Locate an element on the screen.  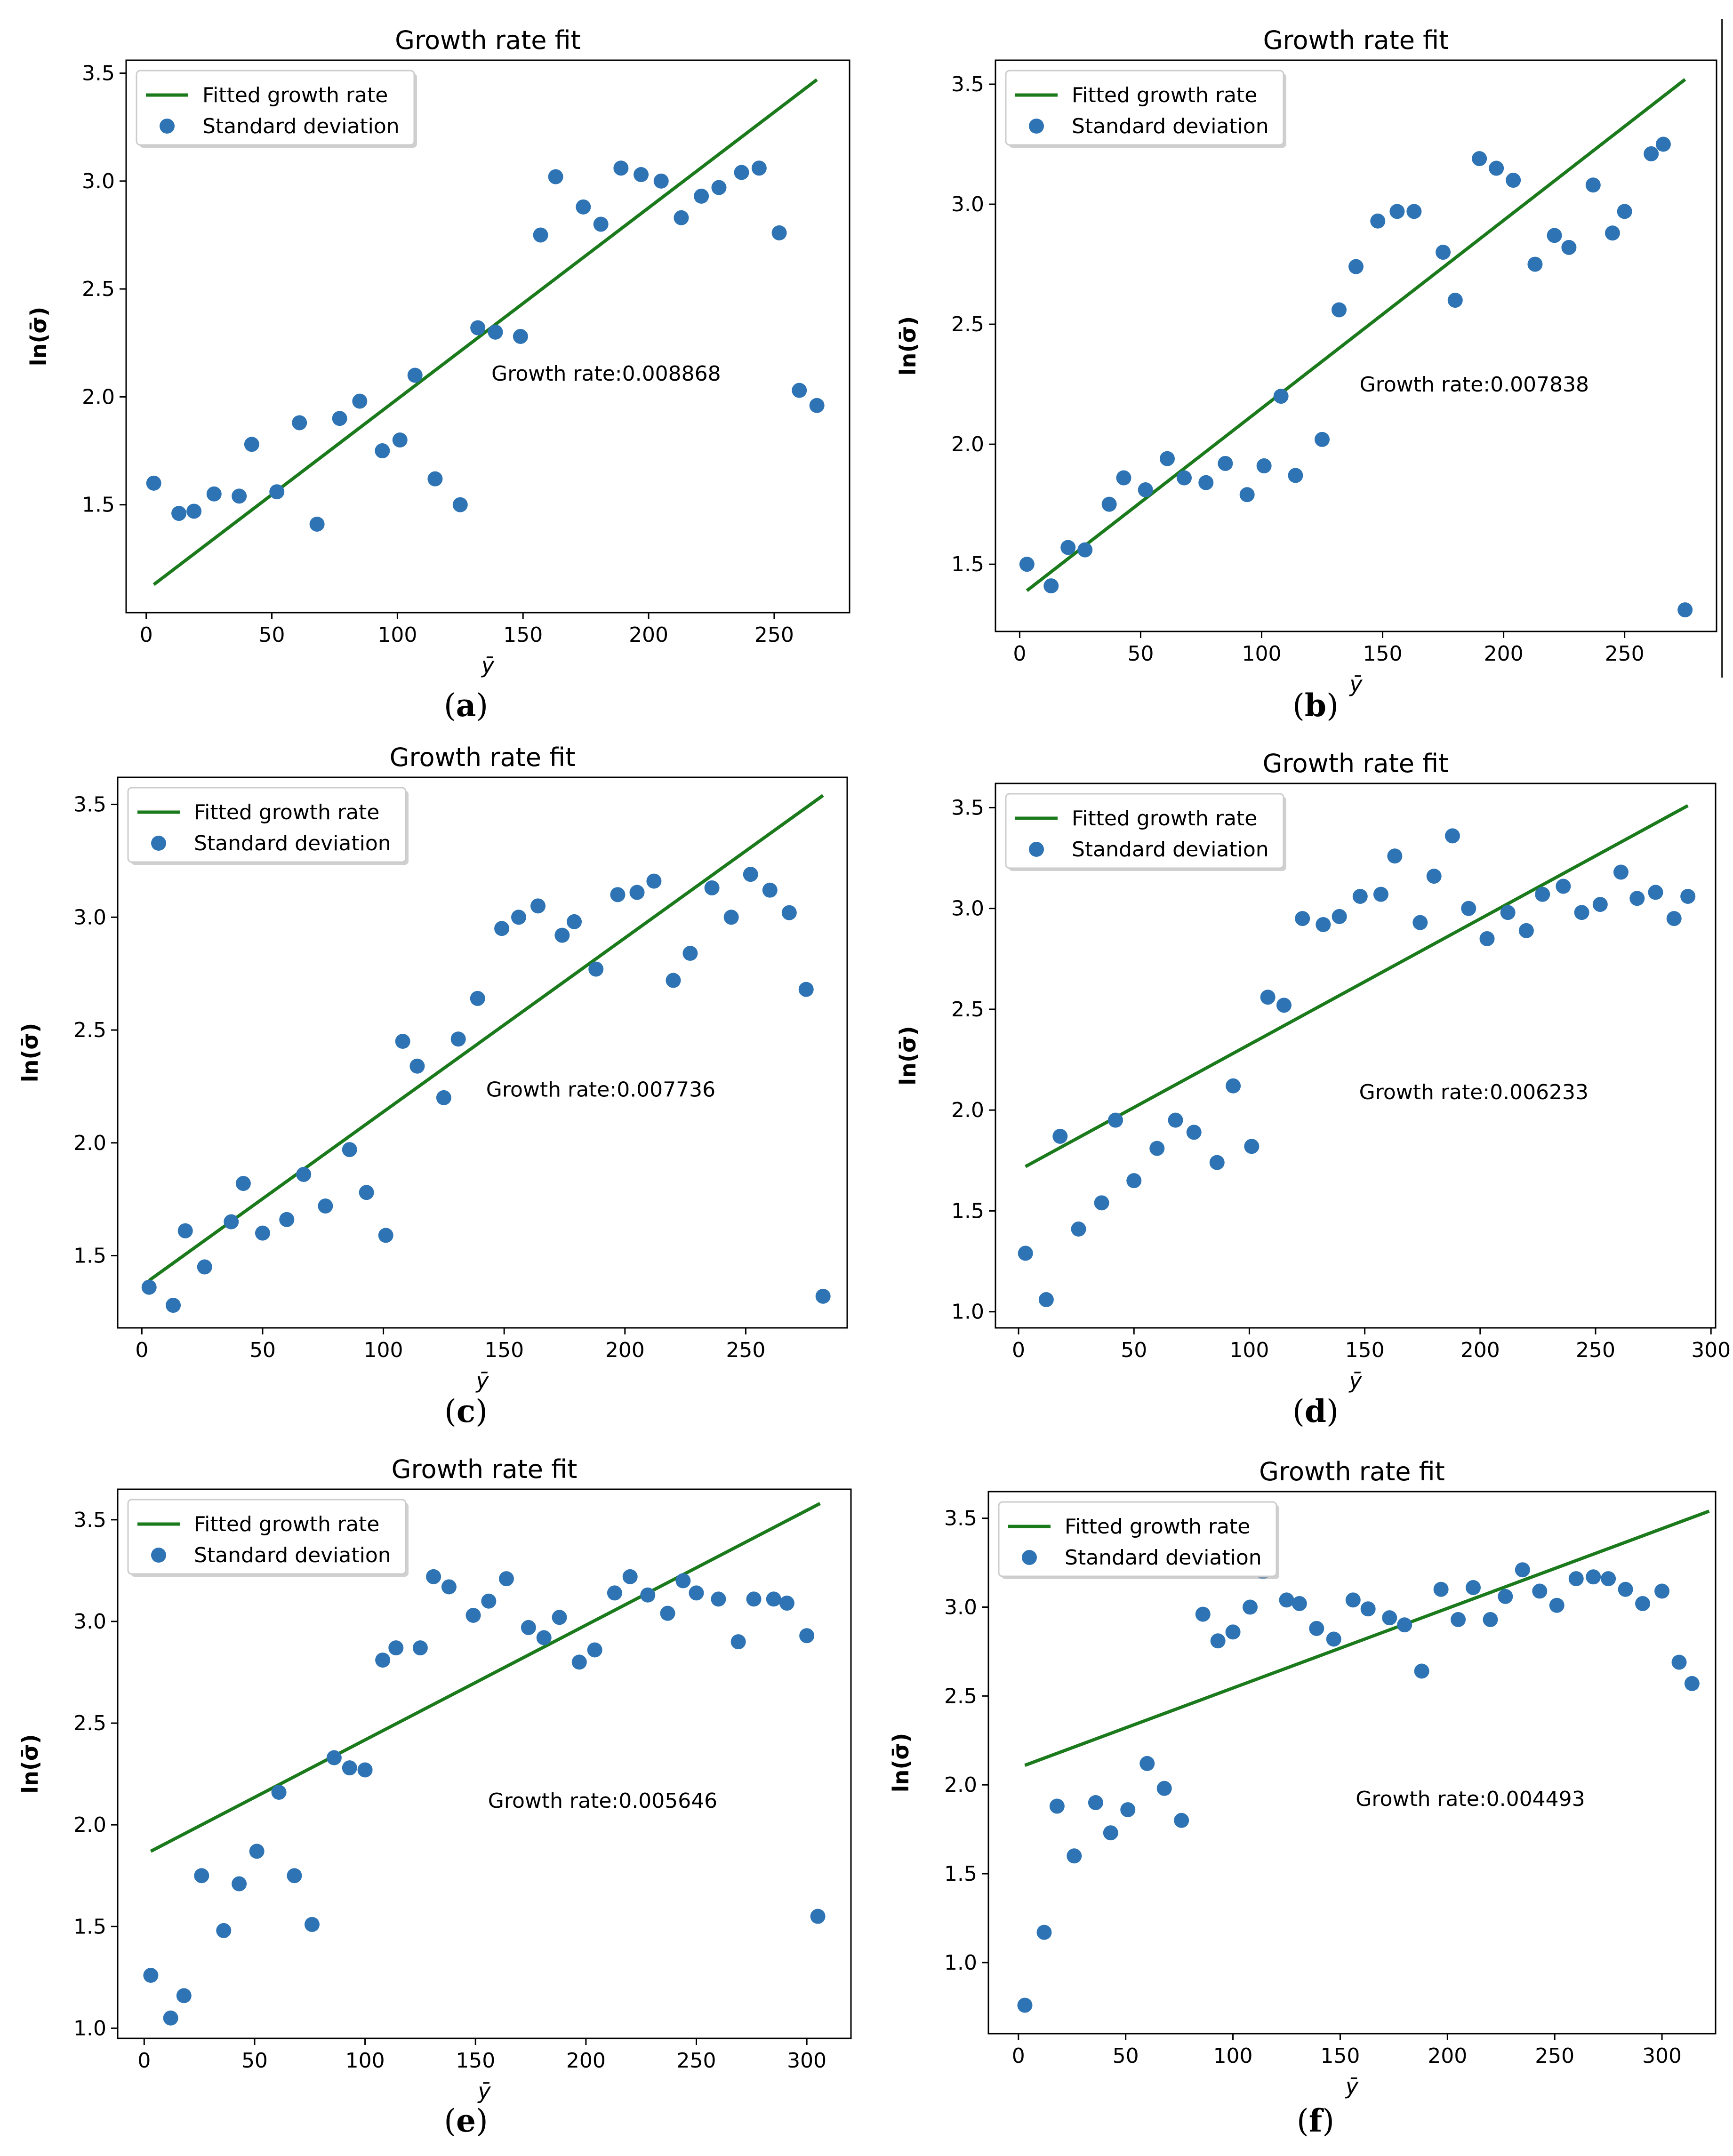
y-tick-label: 1.0 is located at coordinates (961, 1963).